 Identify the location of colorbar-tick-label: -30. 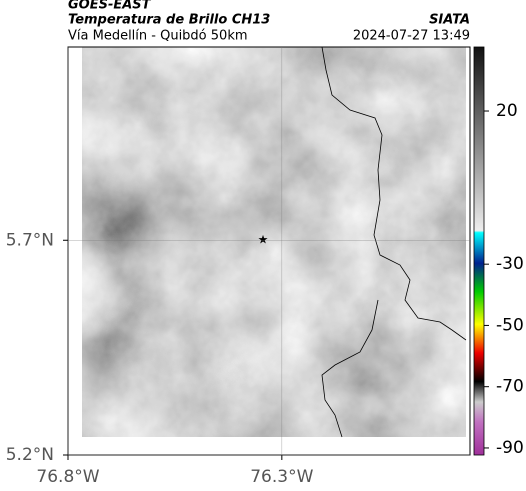
(510, 264).